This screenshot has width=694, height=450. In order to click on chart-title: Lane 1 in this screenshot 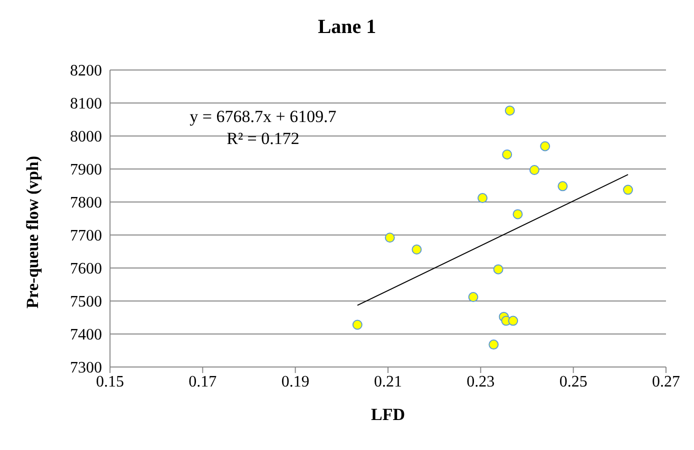, I will do `click(347, 27)`.